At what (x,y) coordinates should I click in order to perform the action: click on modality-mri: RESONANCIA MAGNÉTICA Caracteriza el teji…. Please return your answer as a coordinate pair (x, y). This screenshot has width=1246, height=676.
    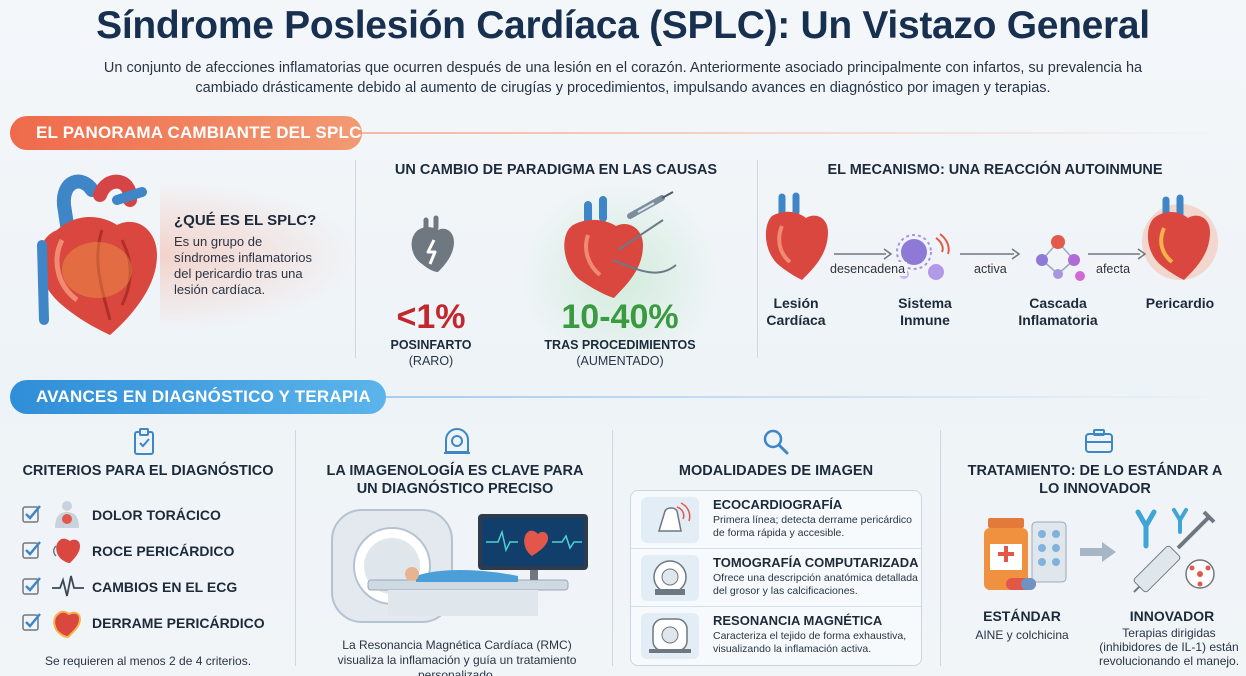
    Looking at the image, I should click on (776, 636).